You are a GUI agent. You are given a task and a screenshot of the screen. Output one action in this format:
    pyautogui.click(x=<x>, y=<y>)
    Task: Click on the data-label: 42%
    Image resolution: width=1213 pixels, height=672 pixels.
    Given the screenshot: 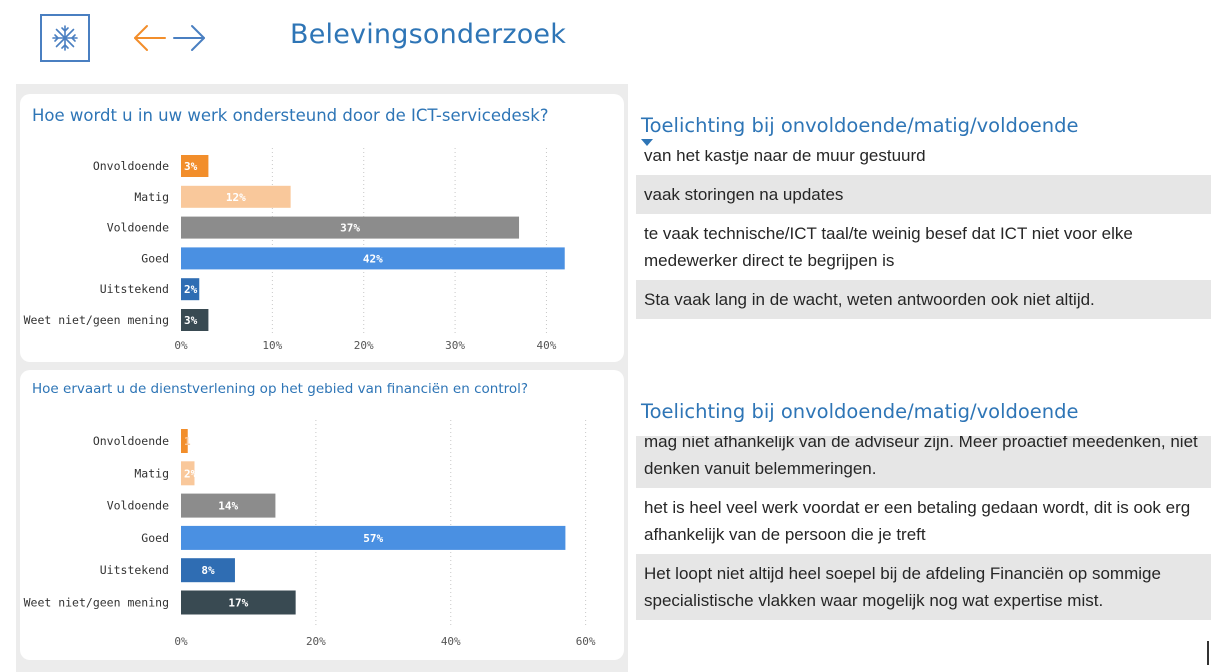 What is the action you would take?
    pyautogui.click(x=373, y=258)
    